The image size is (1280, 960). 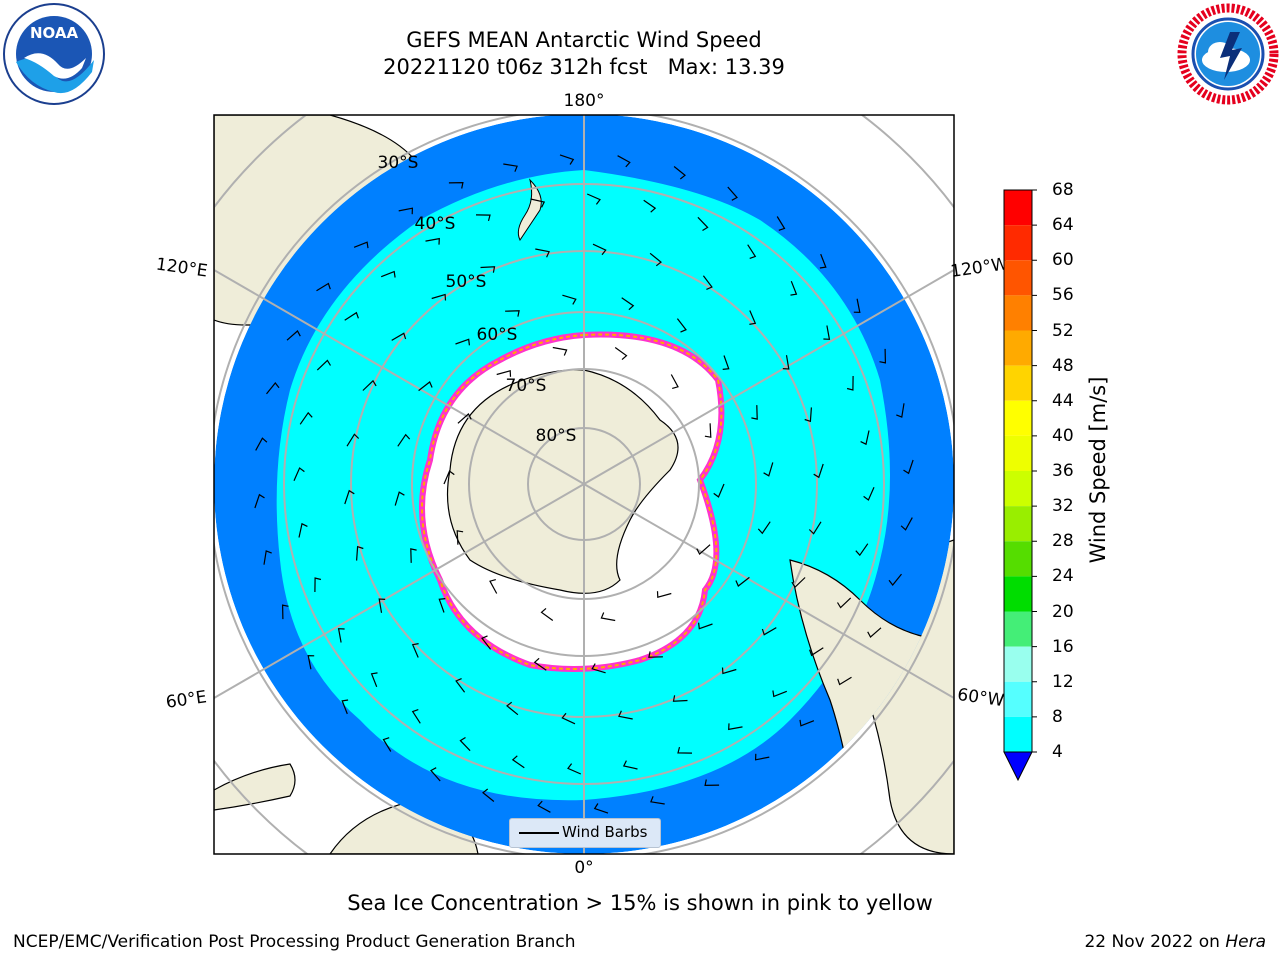 I want to click on colorbar-tick-label: 8, so click(x=1057, y=716).